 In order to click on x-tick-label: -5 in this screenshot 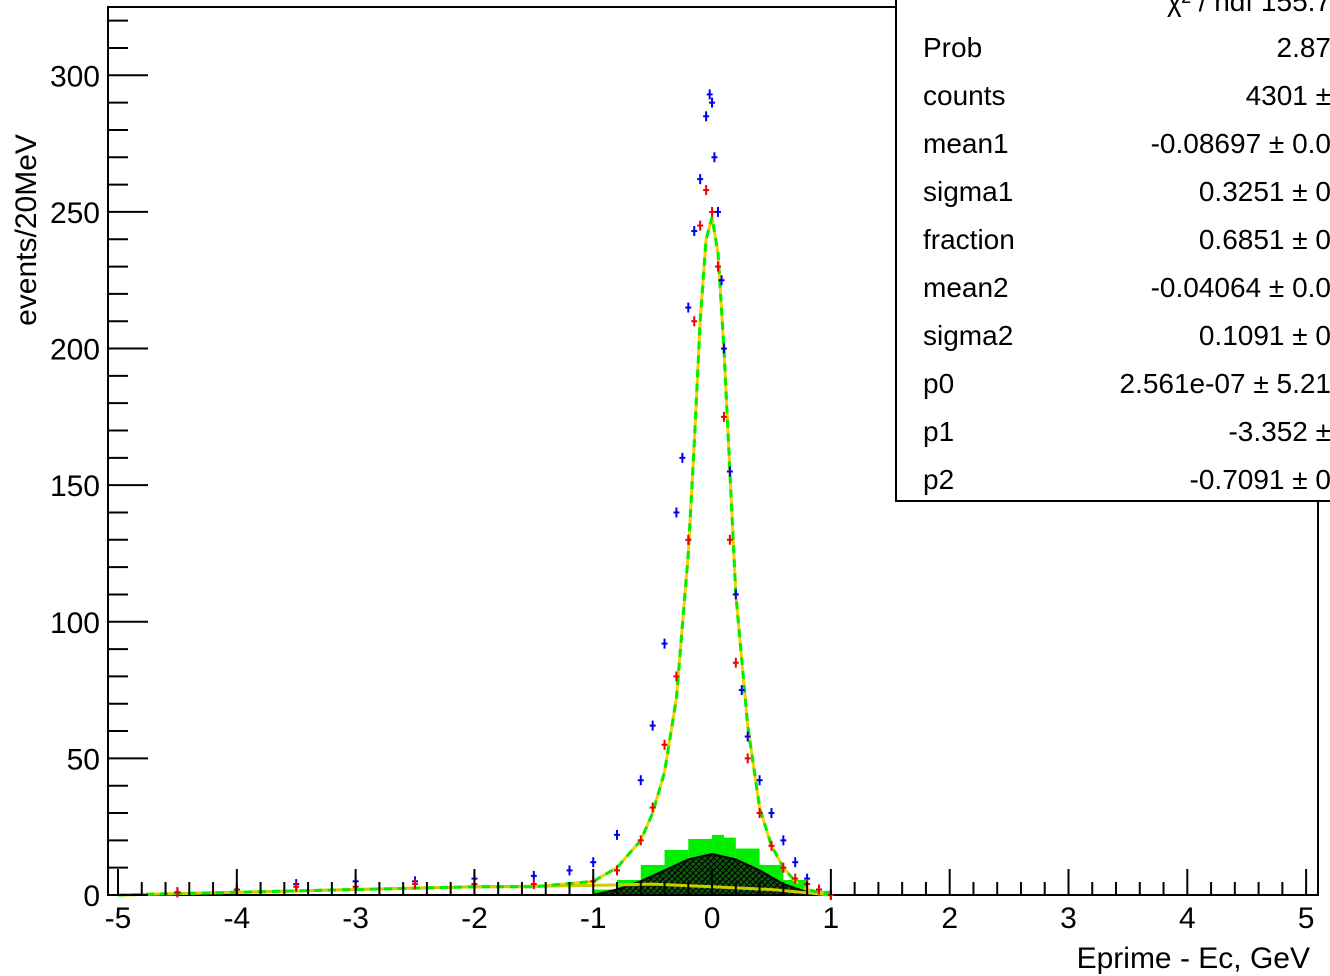, I will do `click(118, 918)`.